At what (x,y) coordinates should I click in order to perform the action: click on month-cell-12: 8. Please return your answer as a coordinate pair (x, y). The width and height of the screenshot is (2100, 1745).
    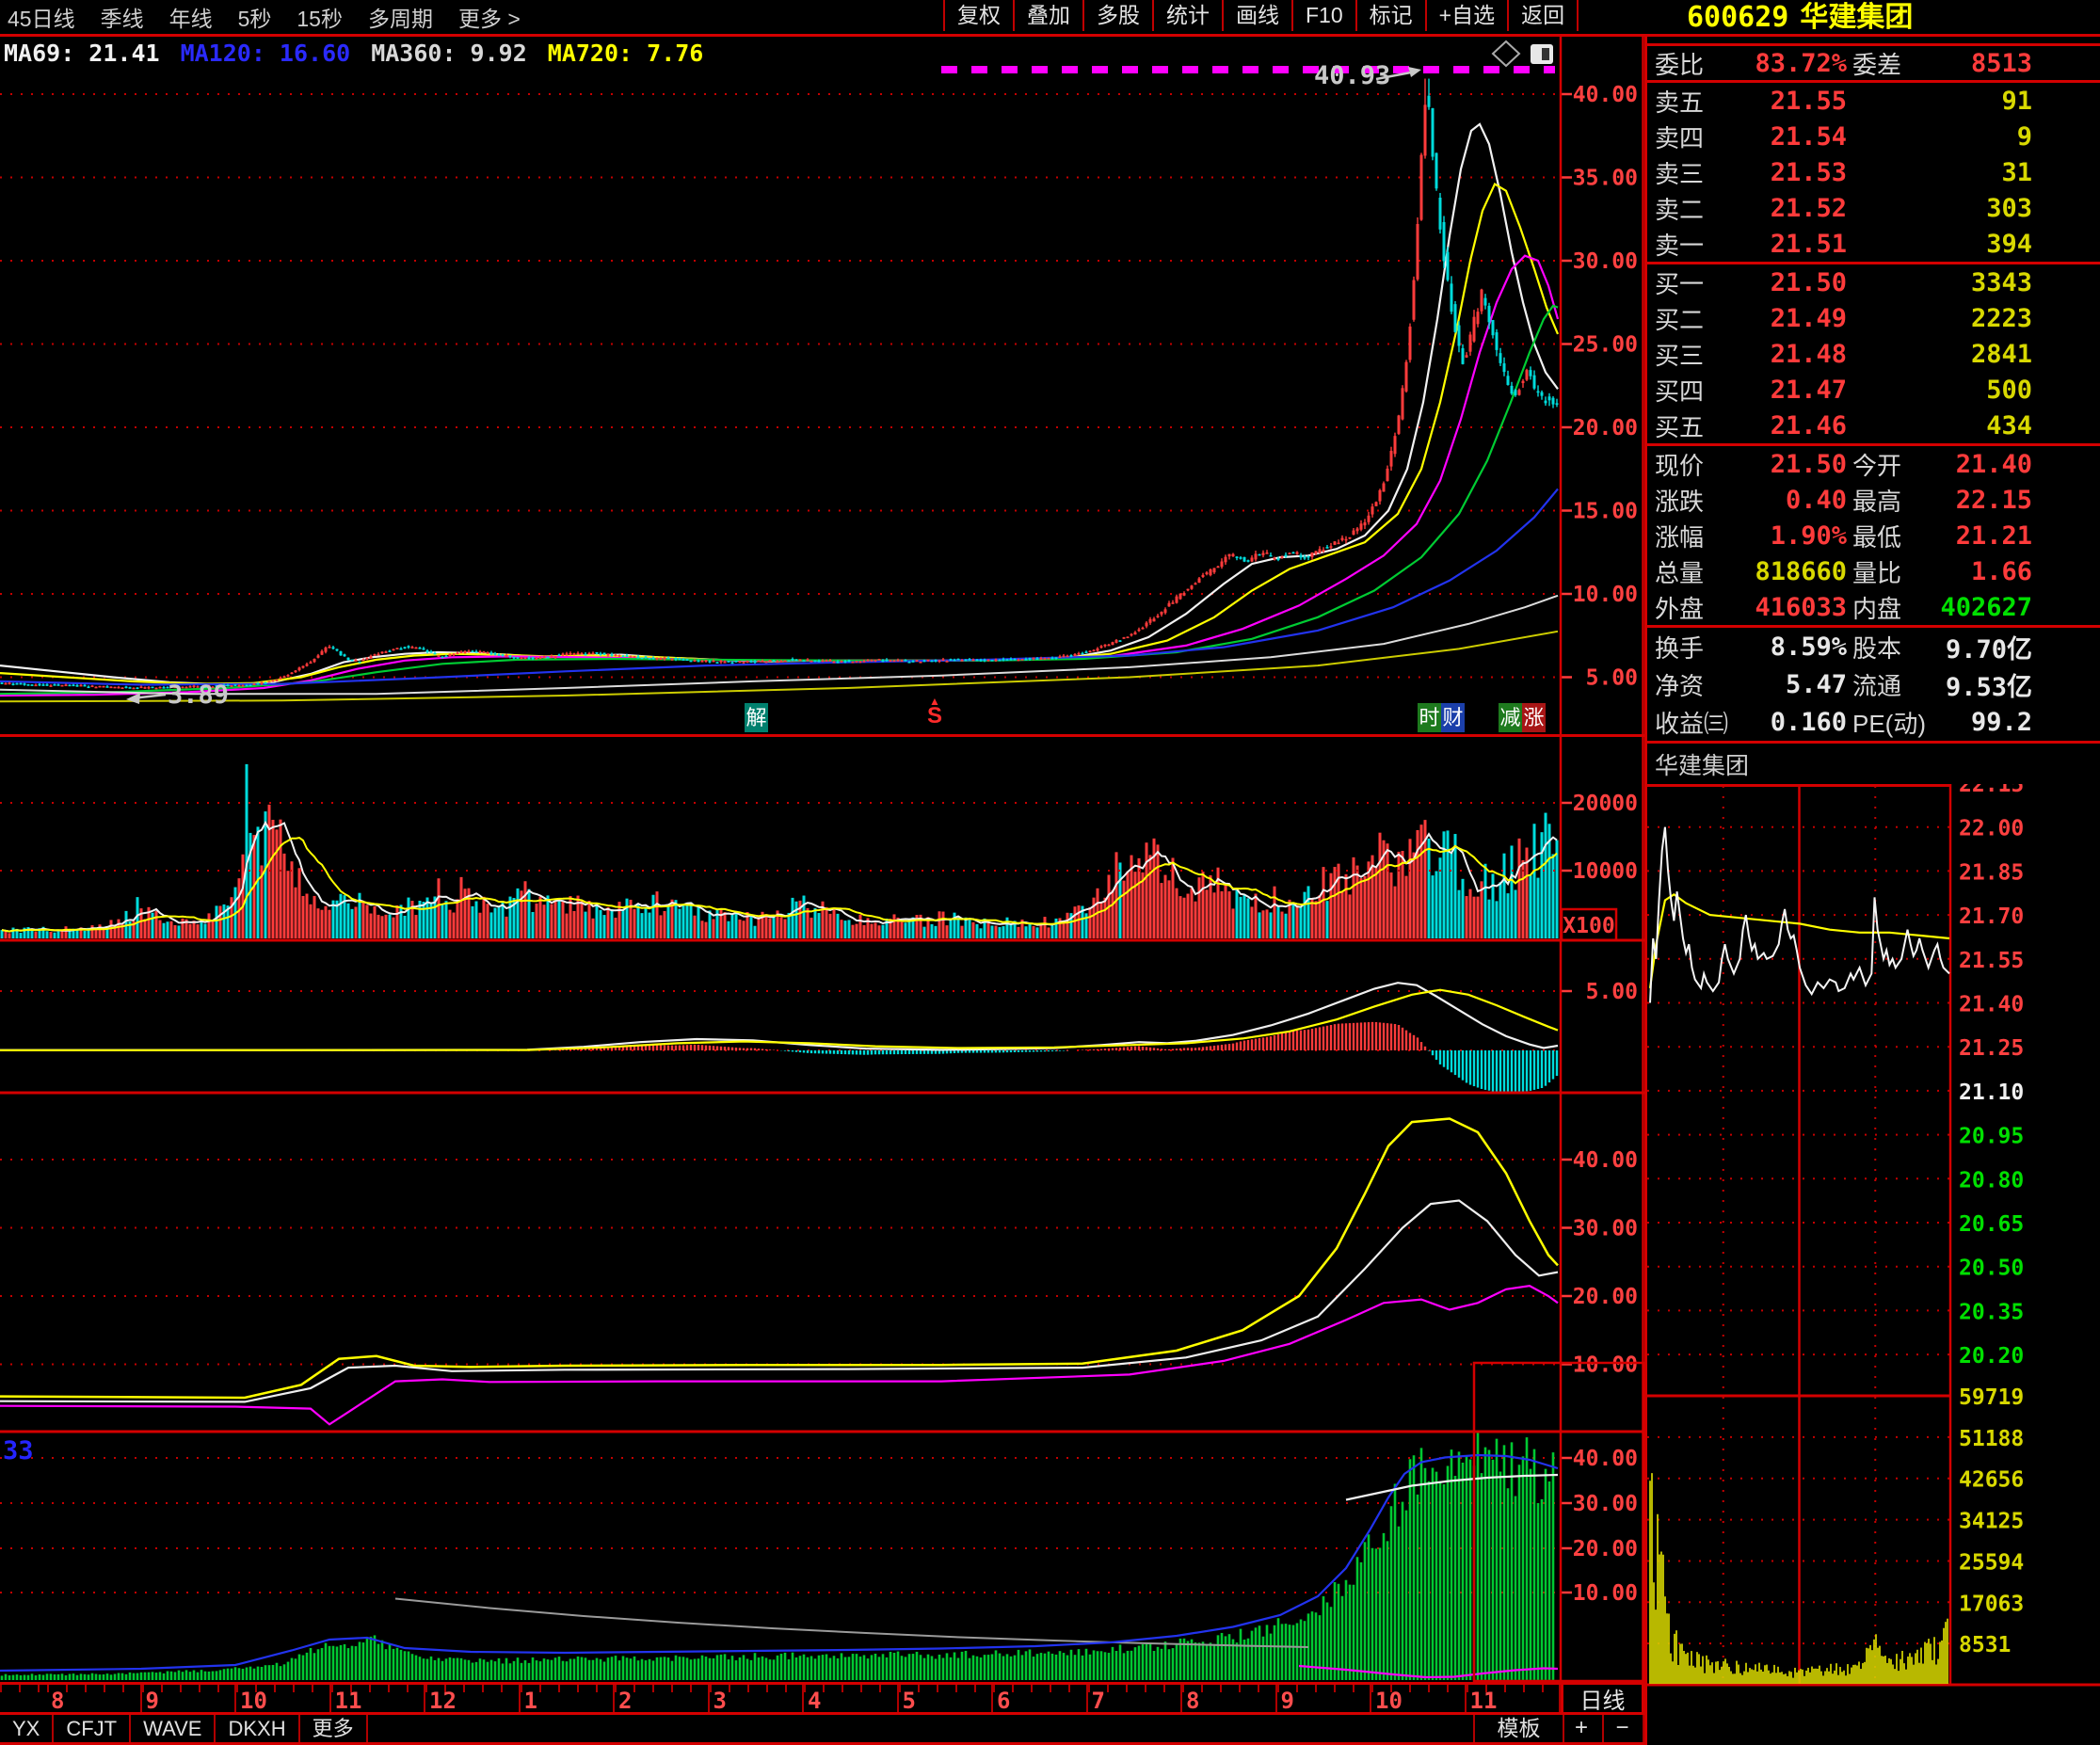
    Looking at the image, I should click on (1229, 1699).